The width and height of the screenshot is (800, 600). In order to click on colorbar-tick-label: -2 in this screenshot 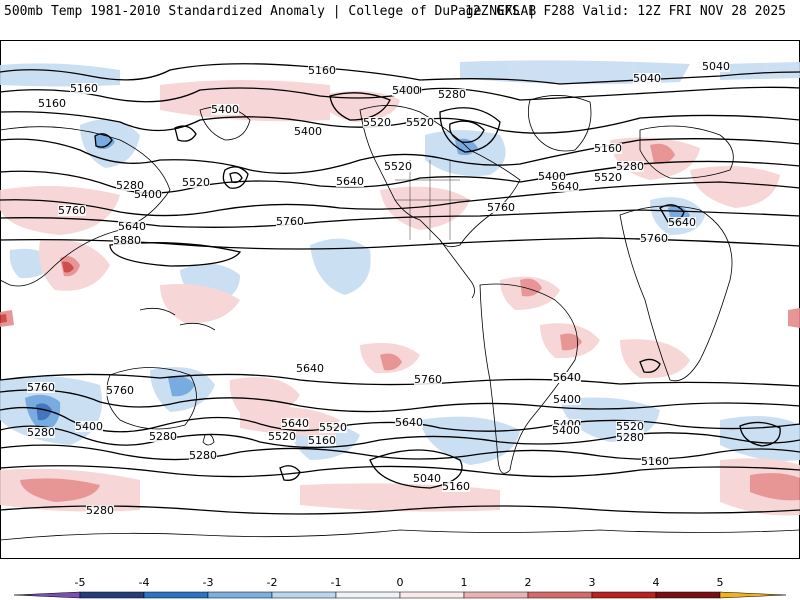, I will do `click(272, 582)`.